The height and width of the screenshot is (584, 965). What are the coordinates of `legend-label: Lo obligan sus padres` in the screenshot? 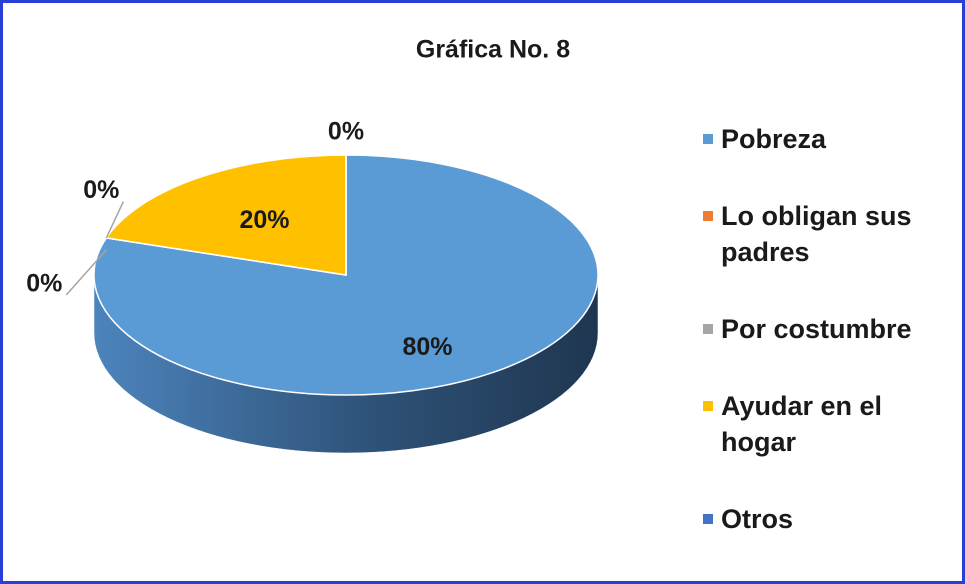 It's located at (816, 234).